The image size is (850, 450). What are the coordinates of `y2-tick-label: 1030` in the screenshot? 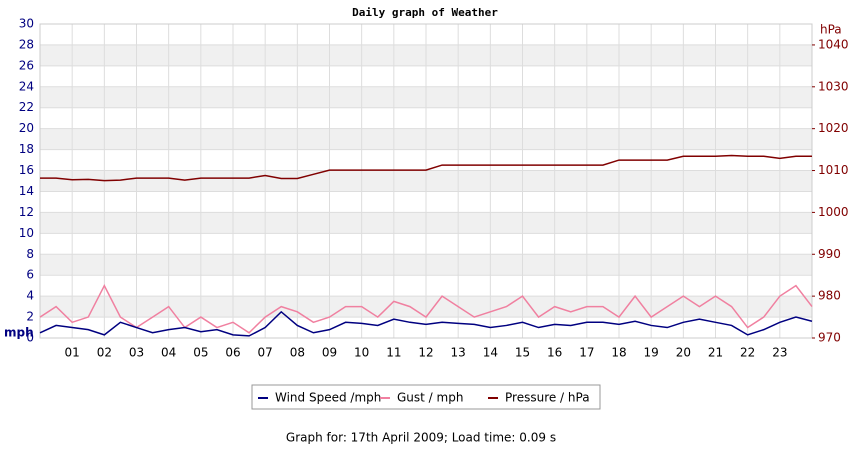 It's located at (833, 86).